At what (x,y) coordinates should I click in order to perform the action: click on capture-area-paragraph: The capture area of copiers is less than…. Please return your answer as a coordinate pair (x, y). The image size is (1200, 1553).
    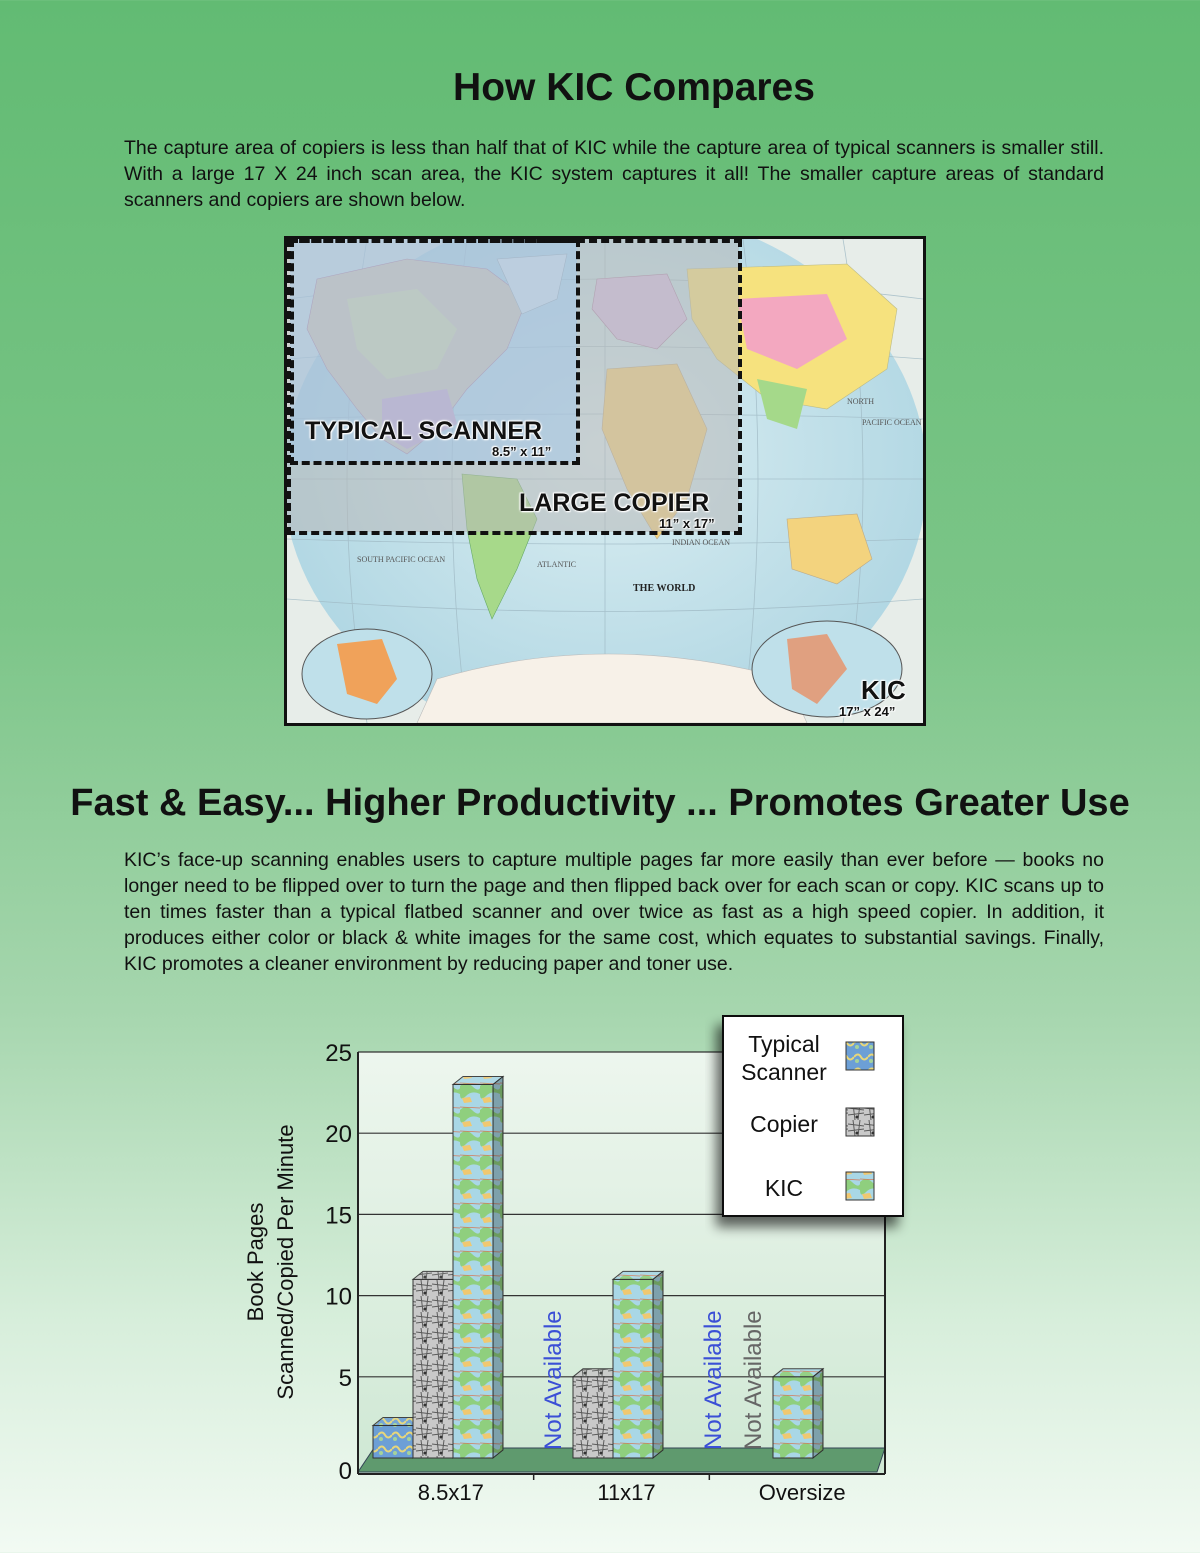
    Looking at the image, I should click on (614, 174).